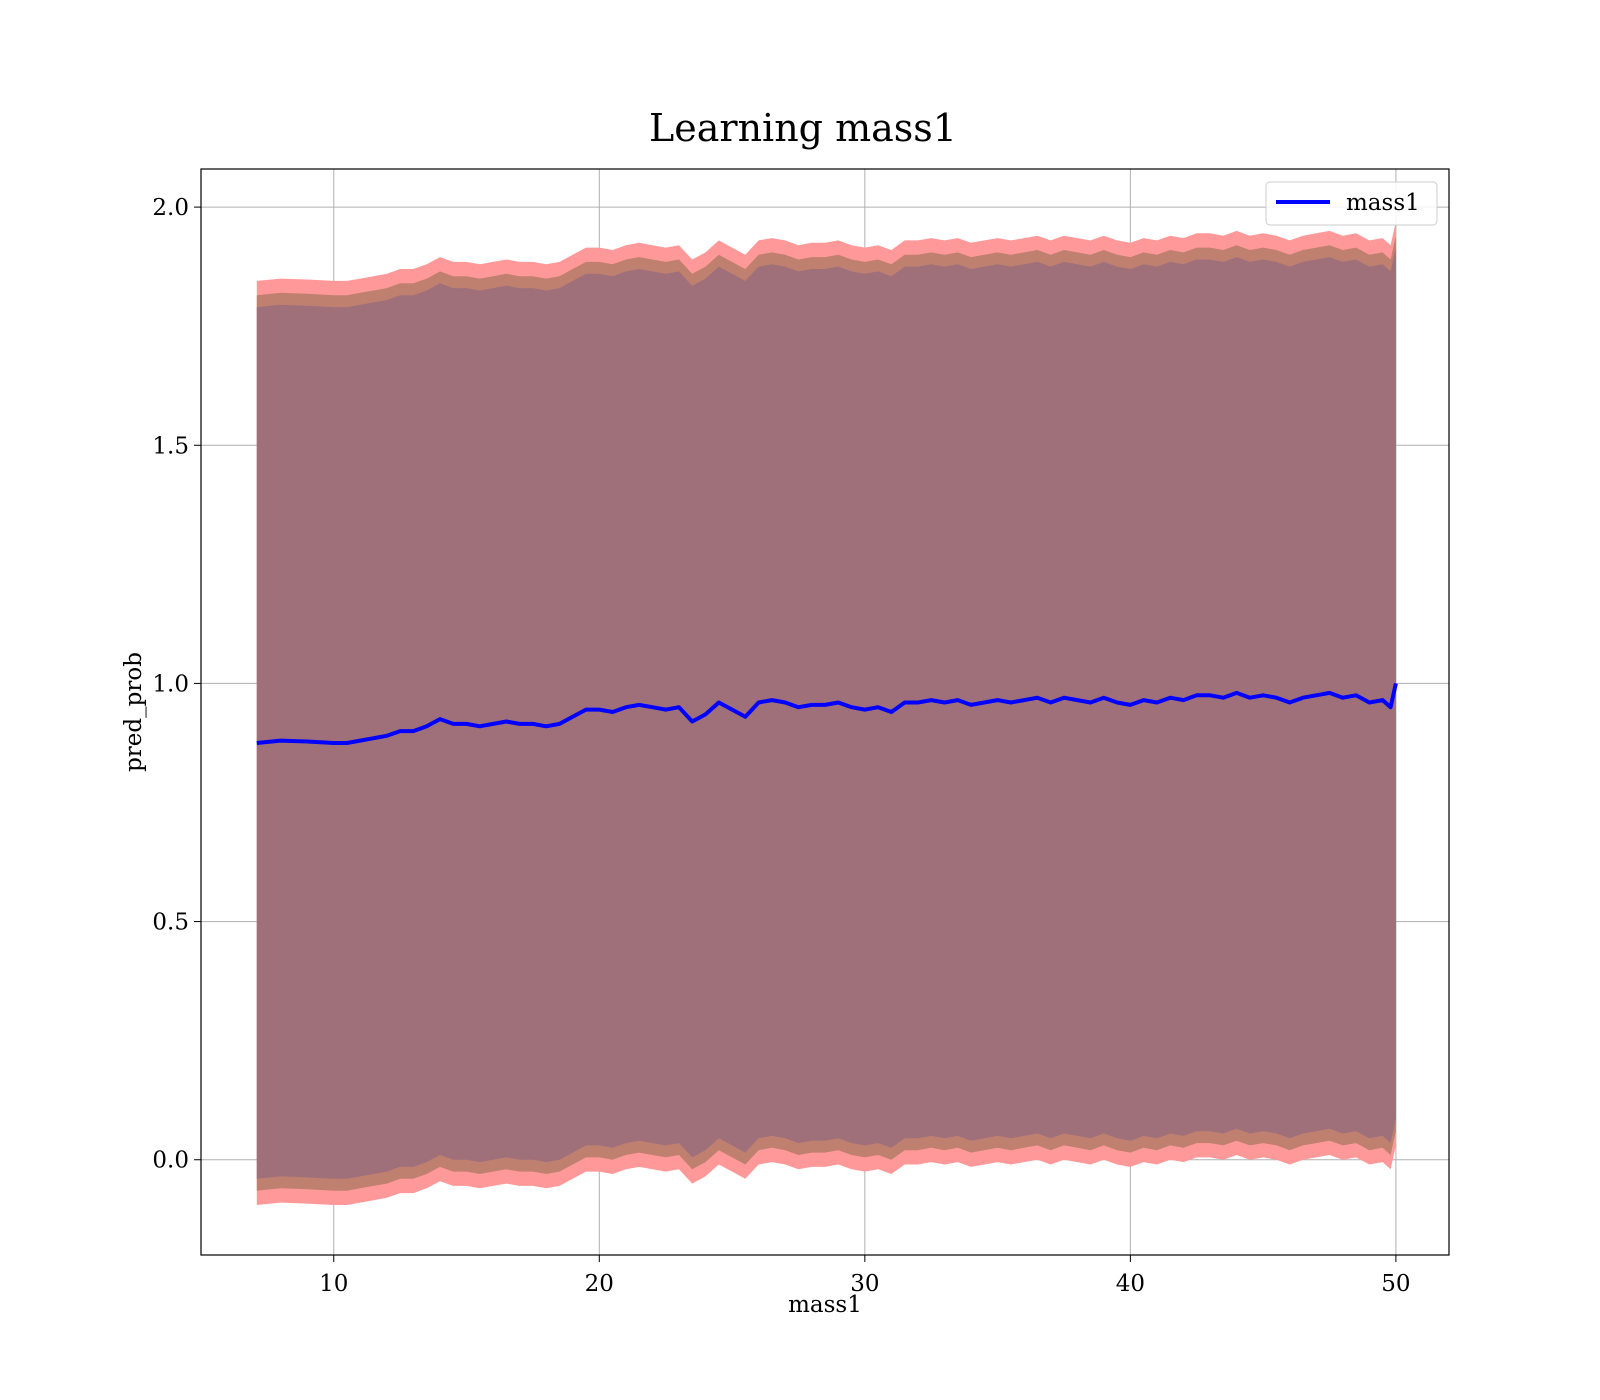 This screenshot has height=1400, width=1600. I want to click on y-tick-label: 0.0, so click(170, 1161).